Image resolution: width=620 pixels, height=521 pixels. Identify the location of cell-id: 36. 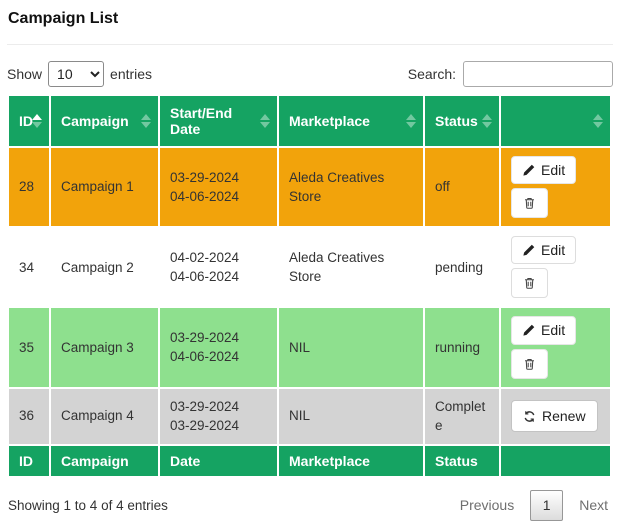
(29, 416).